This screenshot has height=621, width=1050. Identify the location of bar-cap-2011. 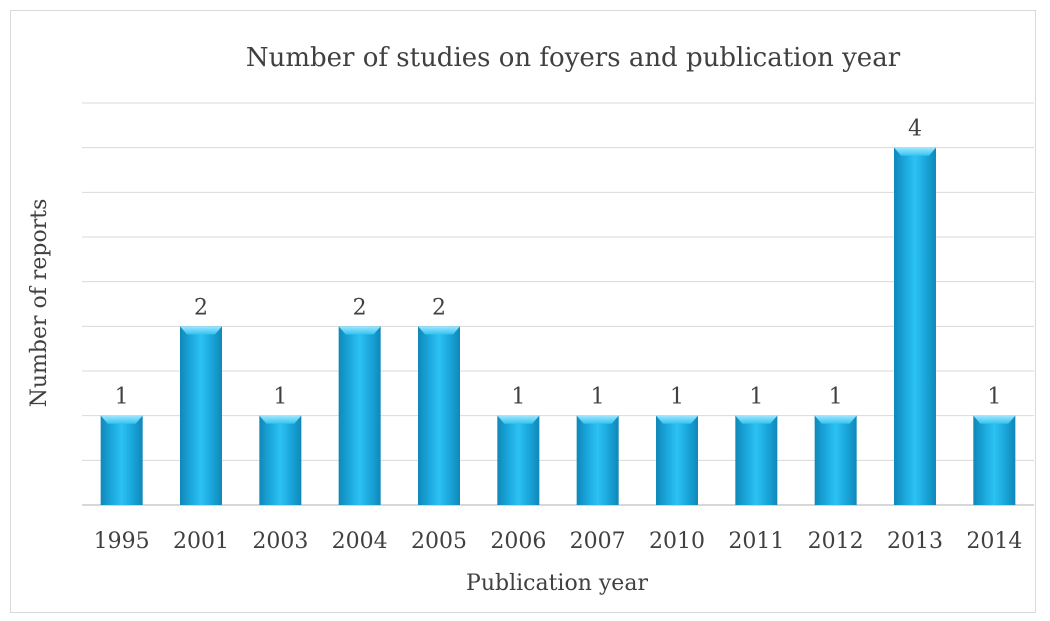
(756, 419).